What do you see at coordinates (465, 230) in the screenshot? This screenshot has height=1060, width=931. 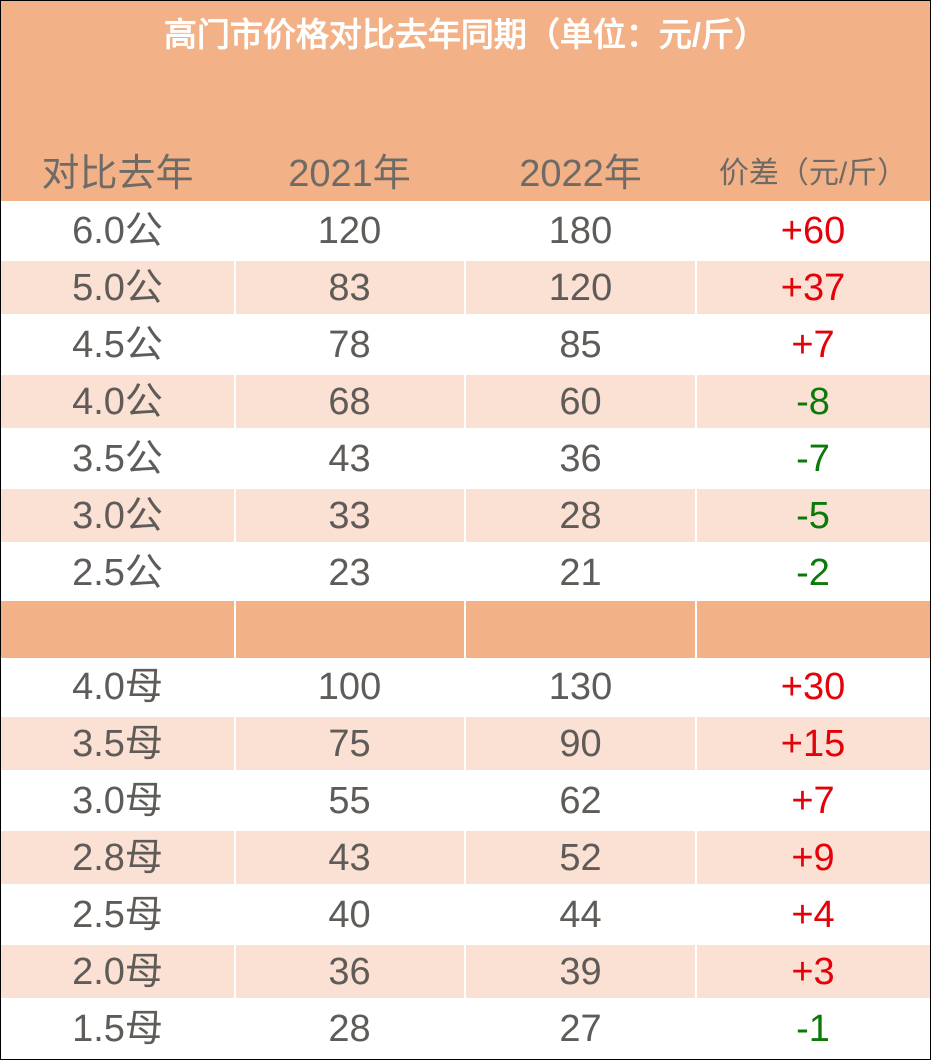 I see `table-row: 6.0公 120 180 +60` at bounding box center [465, 230].